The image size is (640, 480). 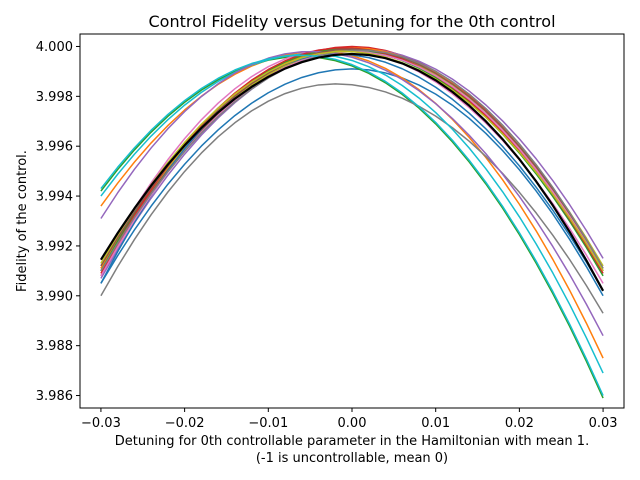 I want to click on x-tick-label: 0.00, so click(x=352, y=423).